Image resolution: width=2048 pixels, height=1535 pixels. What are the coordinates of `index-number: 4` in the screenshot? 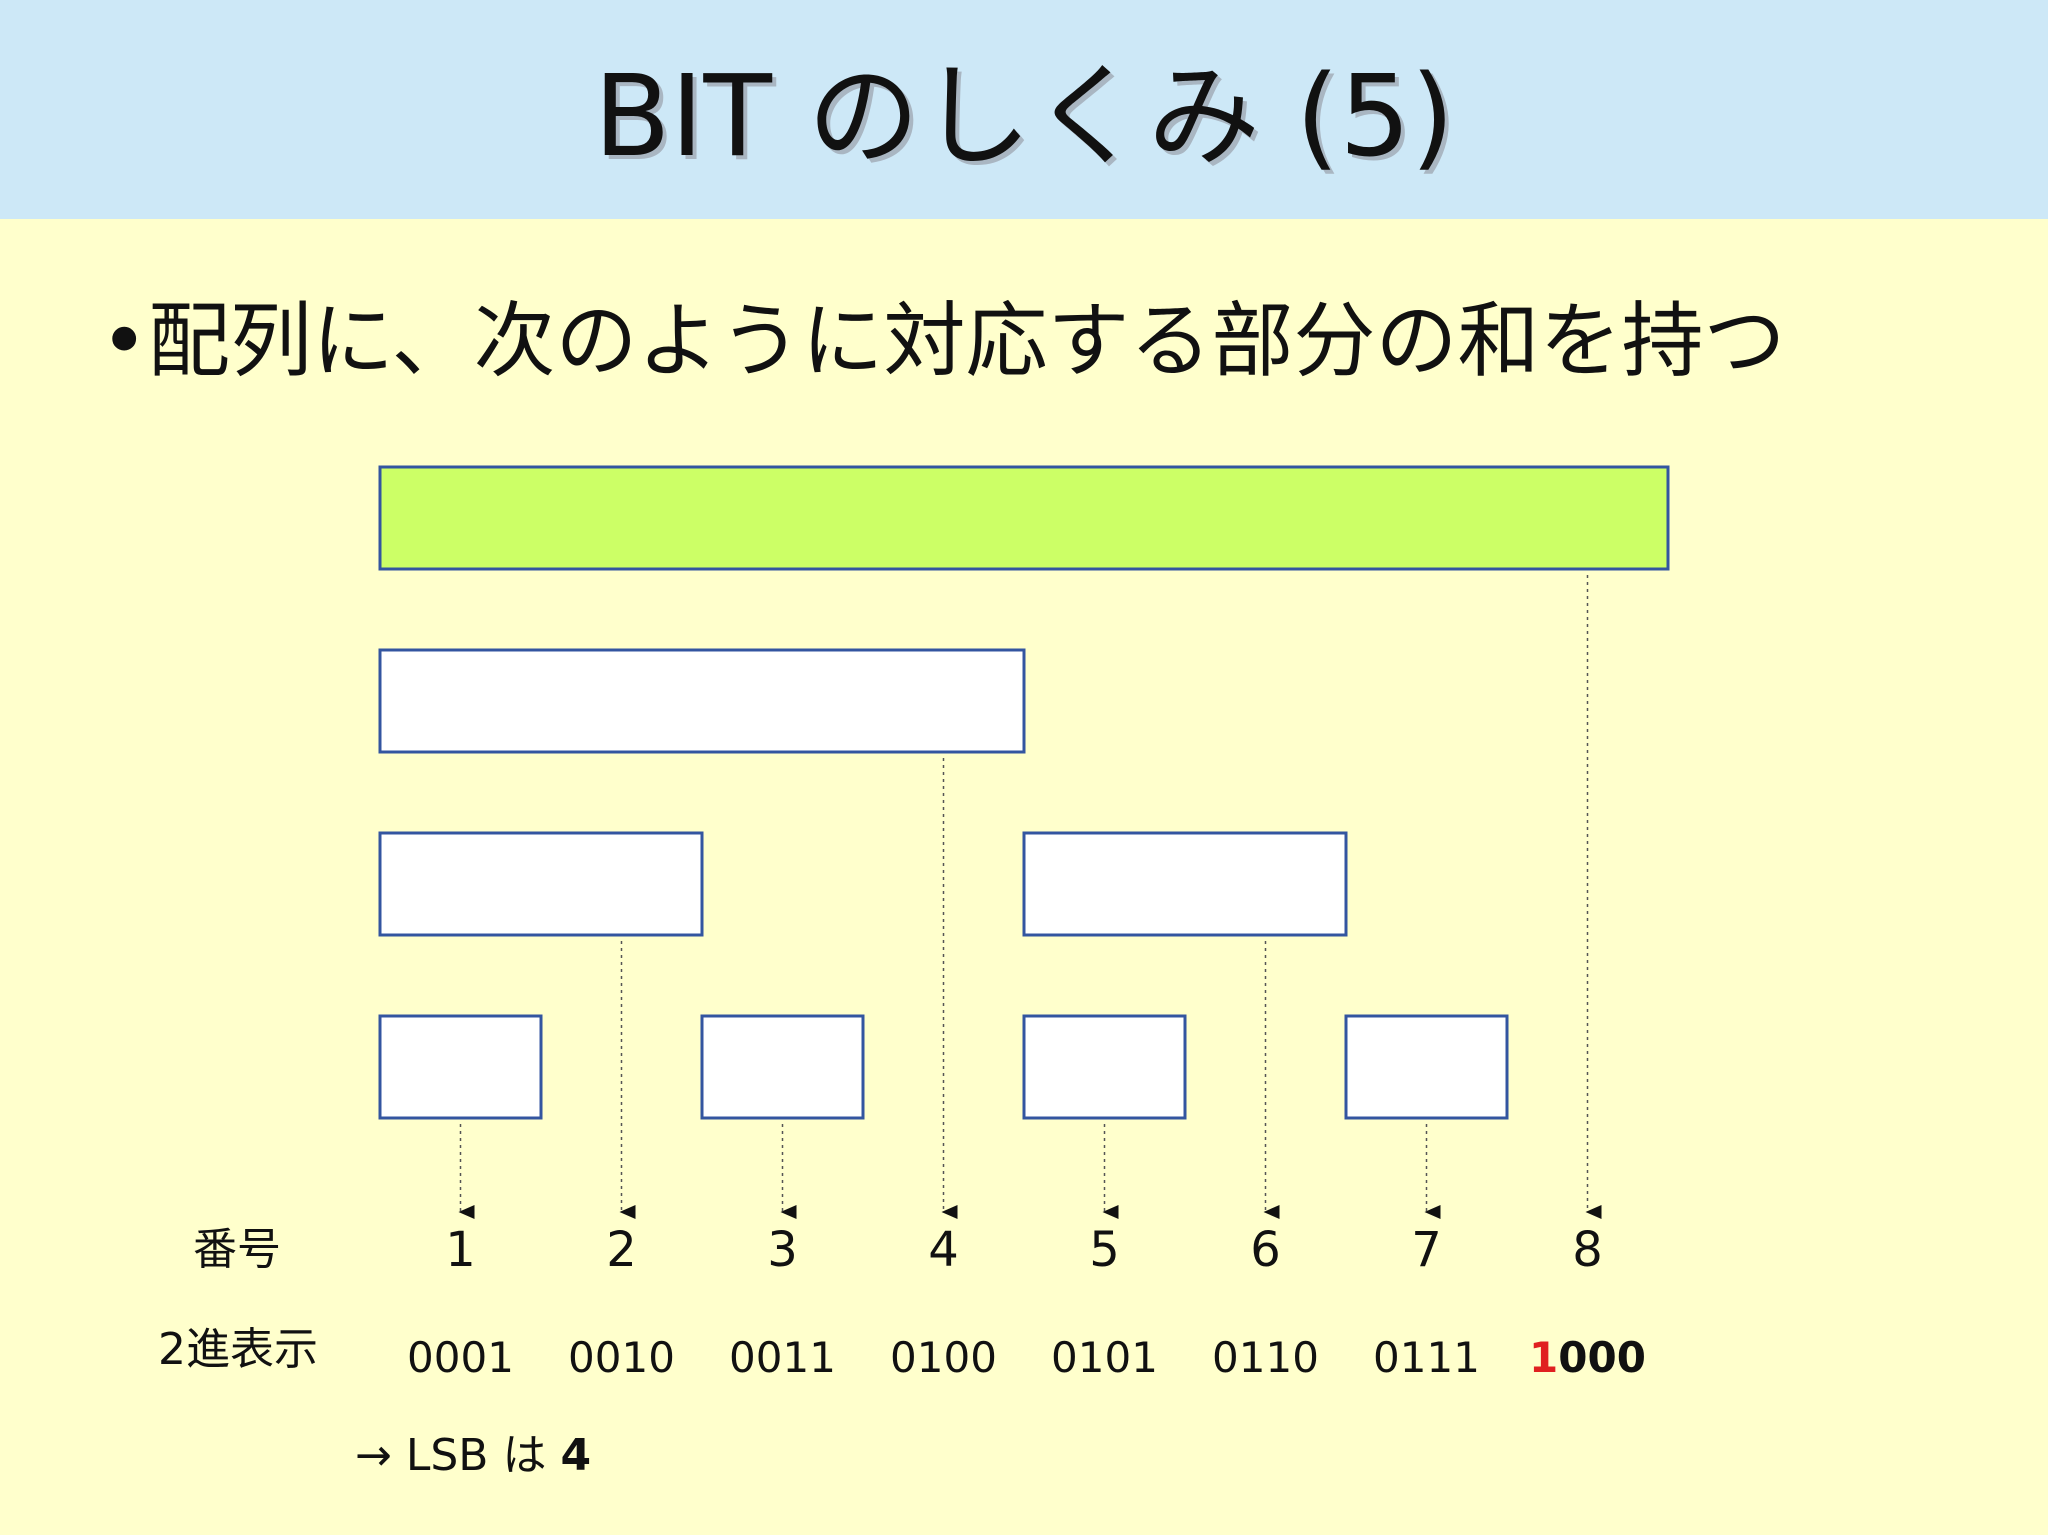 It's located at (943, 1250).